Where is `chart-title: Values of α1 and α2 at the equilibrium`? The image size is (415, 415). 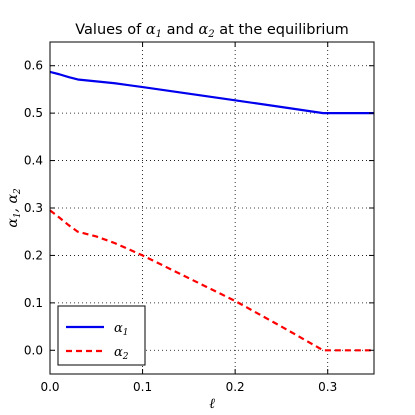 chart-title: Values of α1 and α2 at the equilibrium is located at coordinates (212, 31).